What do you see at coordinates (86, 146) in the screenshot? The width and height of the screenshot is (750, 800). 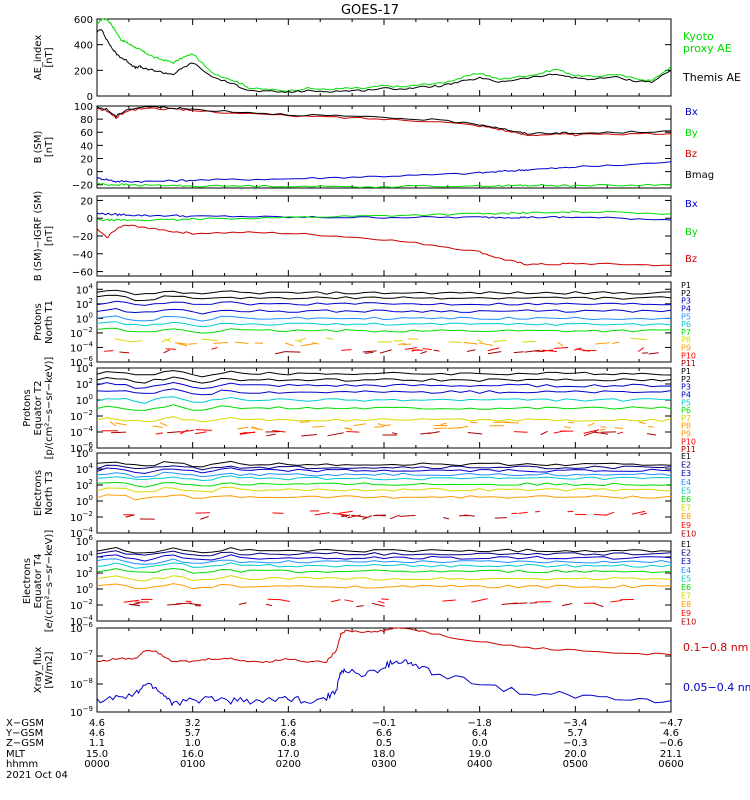 I see `y-tick-label: 40` at bounding box center [86, 146].